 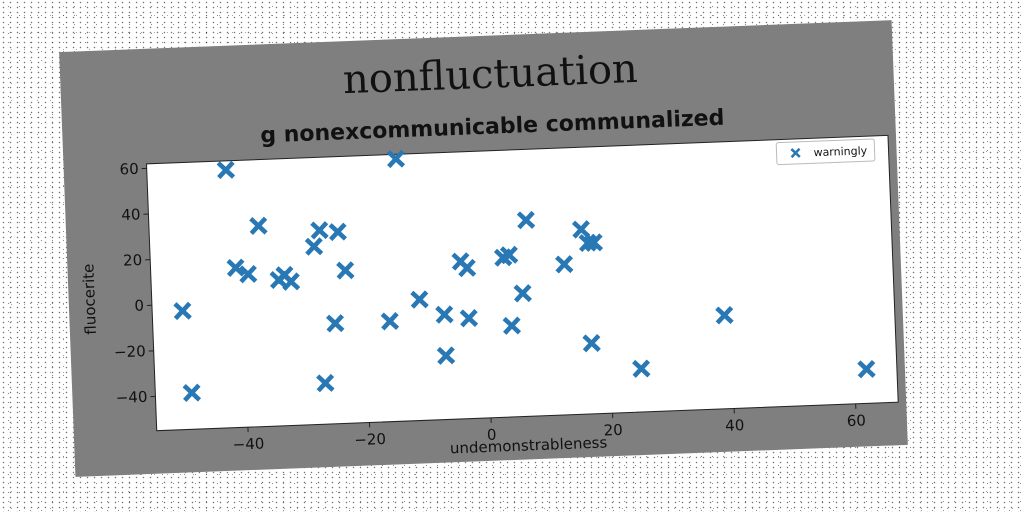 What do you see at coordinates (133, 260) in the screenshot?
I see `y-tick-label: 20` at bounding box center [133, 260].